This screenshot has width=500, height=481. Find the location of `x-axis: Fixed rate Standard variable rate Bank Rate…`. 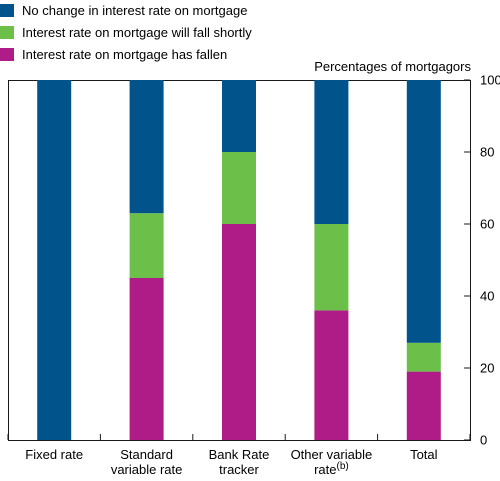

x-axis: Fixed rate Standard variable rate Bank Rate… is located at coordinates (239, 455).